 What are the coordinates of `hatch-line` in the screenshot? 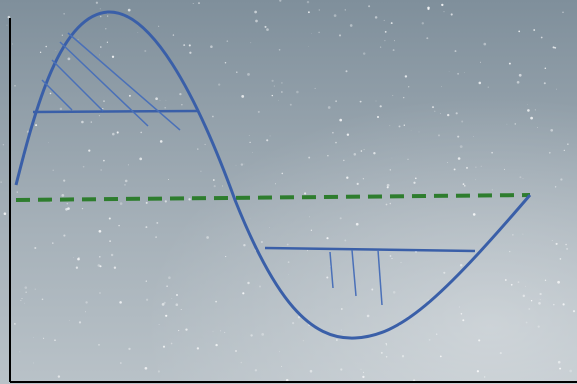 It's located at (124, 81).